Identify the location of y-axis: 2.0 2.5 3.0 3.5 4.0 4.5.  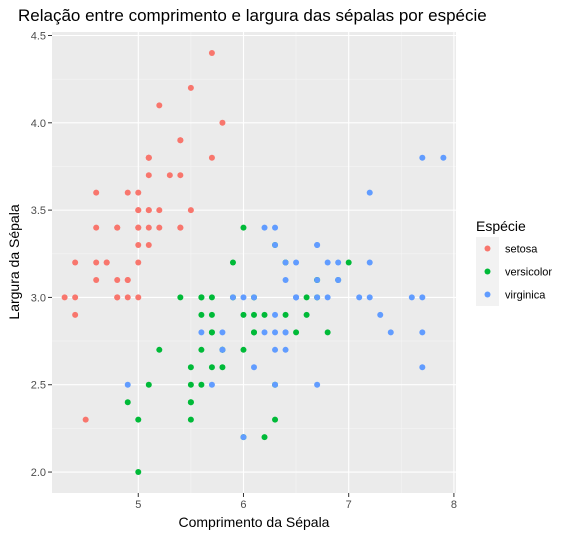
(41, 254).